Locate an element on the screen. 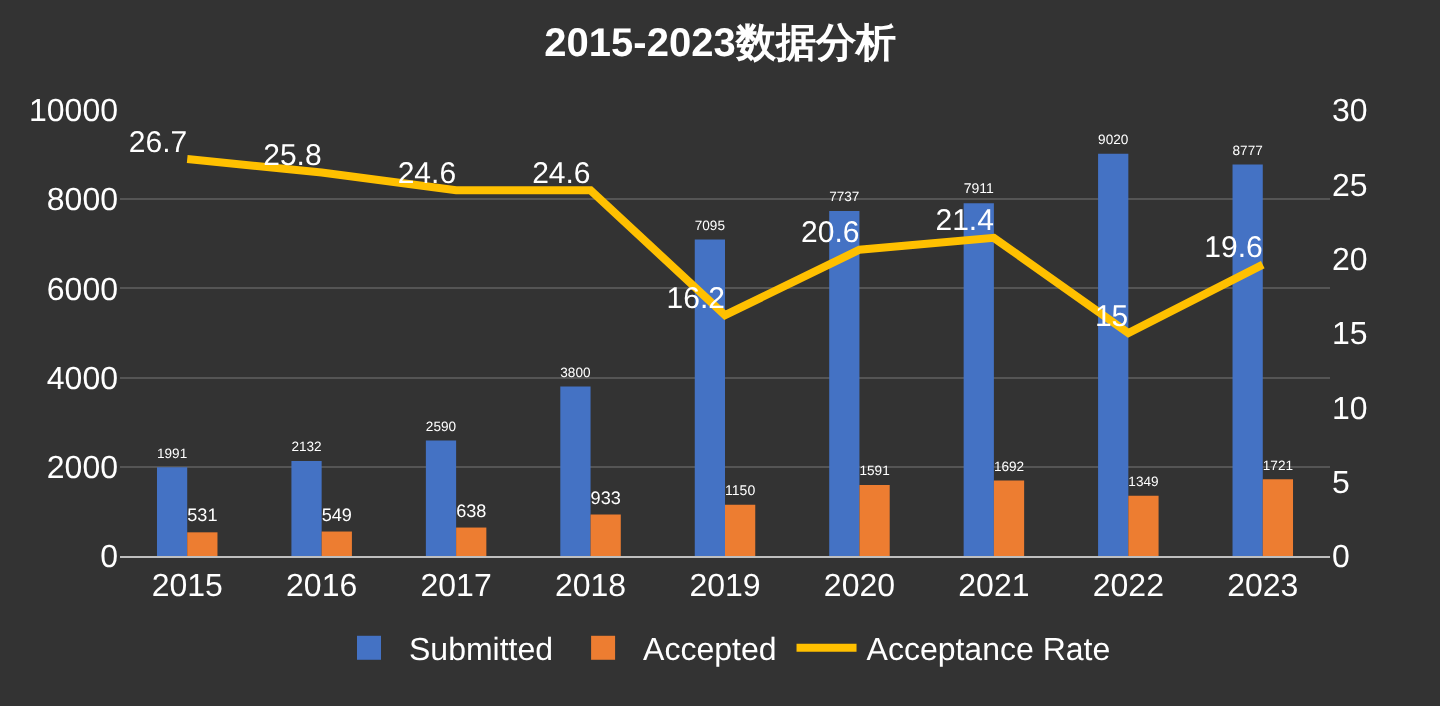  x-tick-label: 2019 is located at coordinates (725, 587).